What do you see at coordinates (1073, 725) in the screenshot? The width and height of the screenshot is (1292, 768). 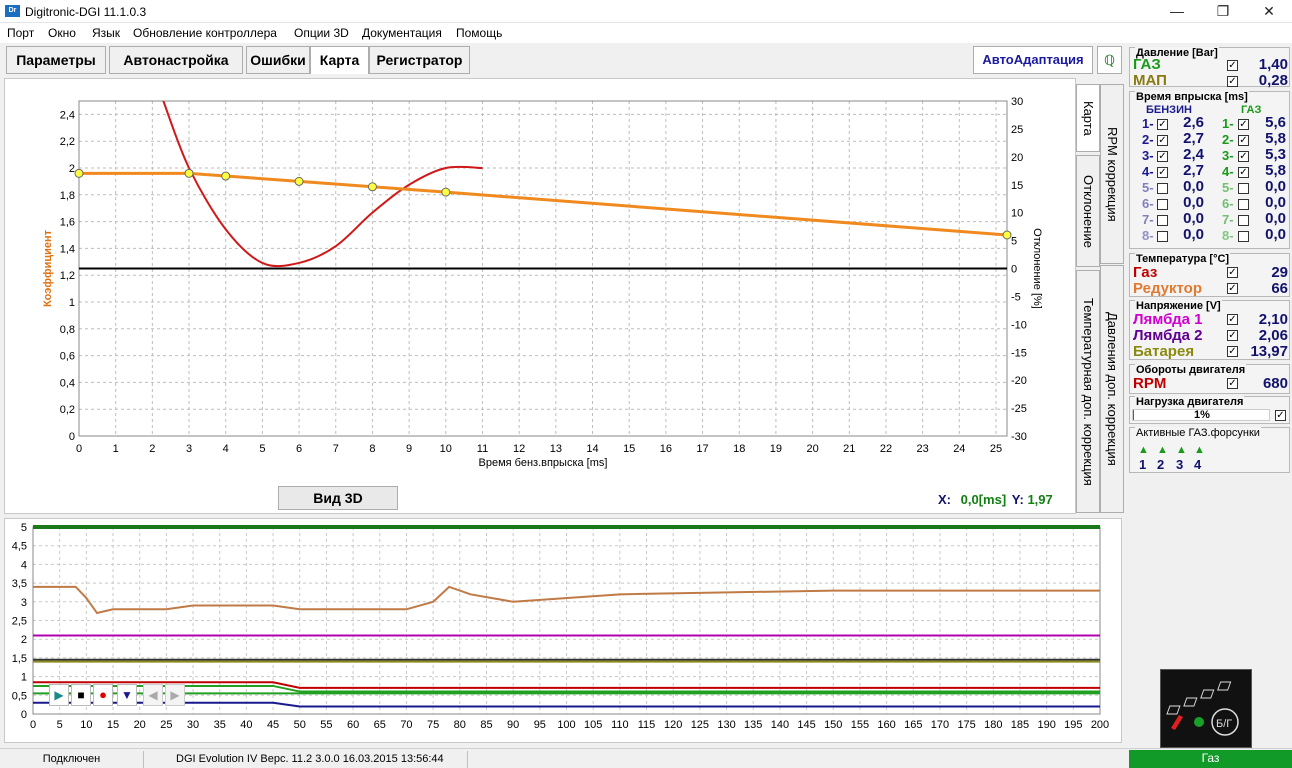 I see `x-tick-label: 195` at bounding box center [1073, 725].